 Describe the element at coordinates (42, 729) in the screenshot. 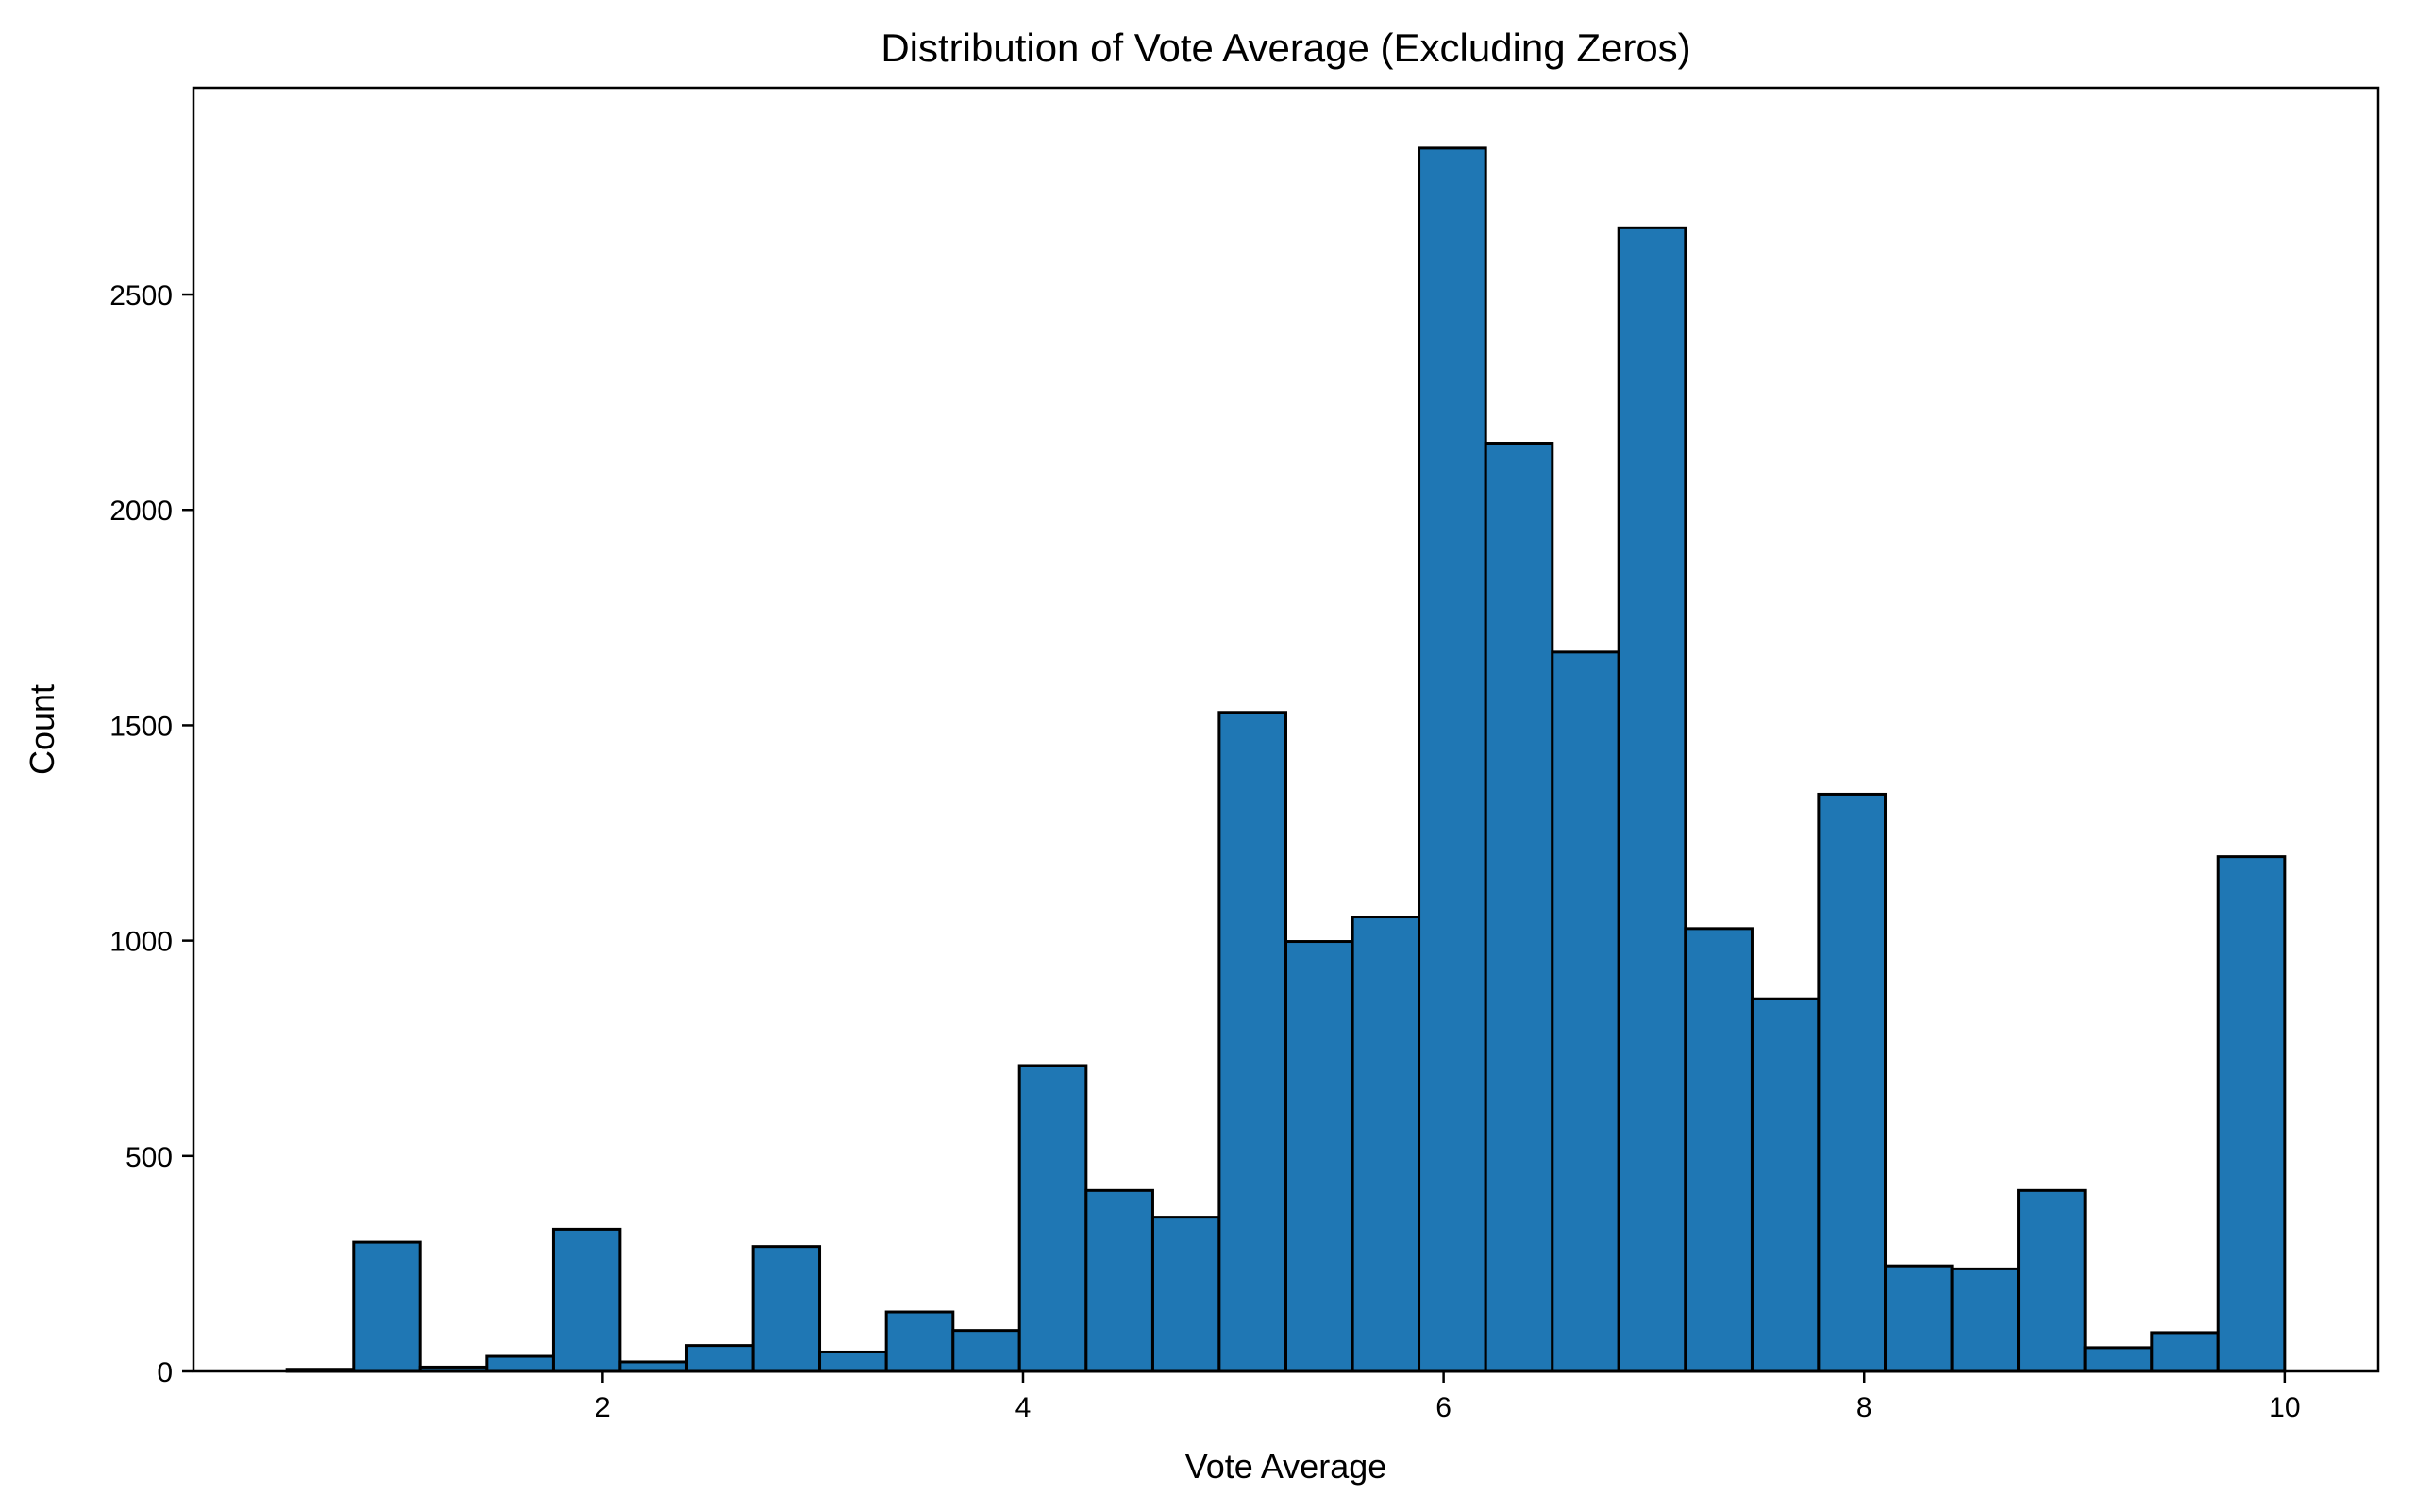

I see `y-axis-label: Count` at that location.